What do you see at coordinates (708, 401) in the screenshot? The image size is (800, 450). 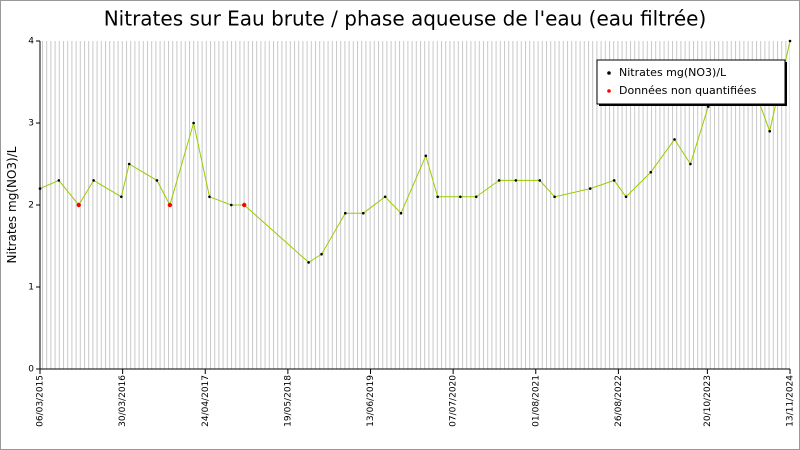 I see `x-tick-label: 20/10/2023` at bounding box center [708, 401].